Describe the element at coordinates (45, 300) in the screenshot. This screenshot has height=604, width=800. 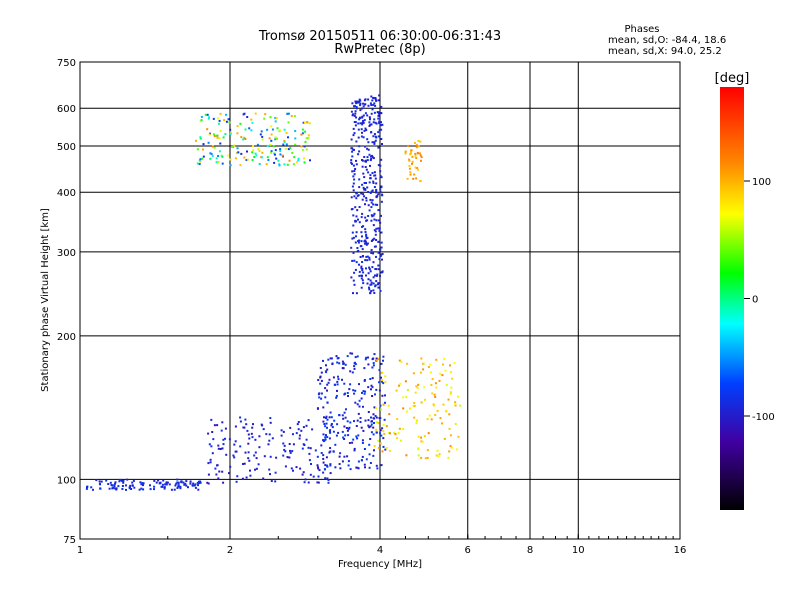
I see `y-axis-label: Stationary phase Virtual Height [km]` at that location.